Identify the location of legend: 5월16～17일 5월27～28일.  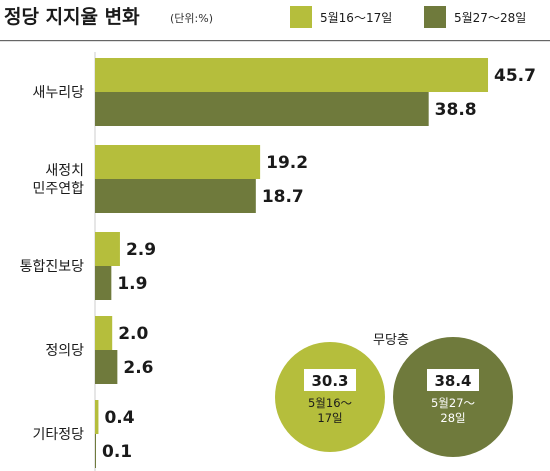
(408, 17).